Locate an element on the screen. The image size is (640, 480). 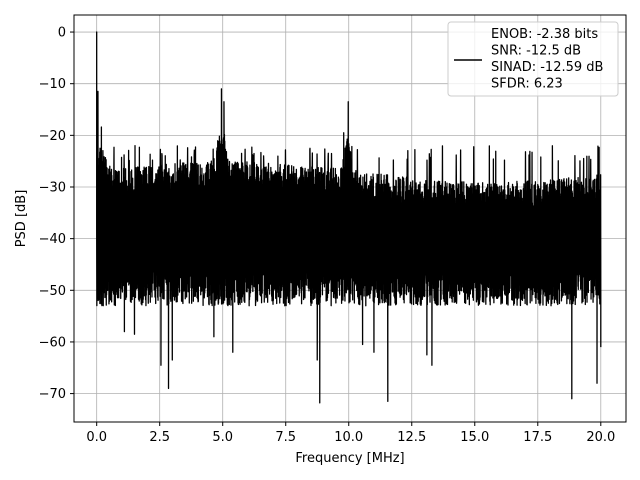
x-tick-label: 2.5 is located at coordinates (159, 437).